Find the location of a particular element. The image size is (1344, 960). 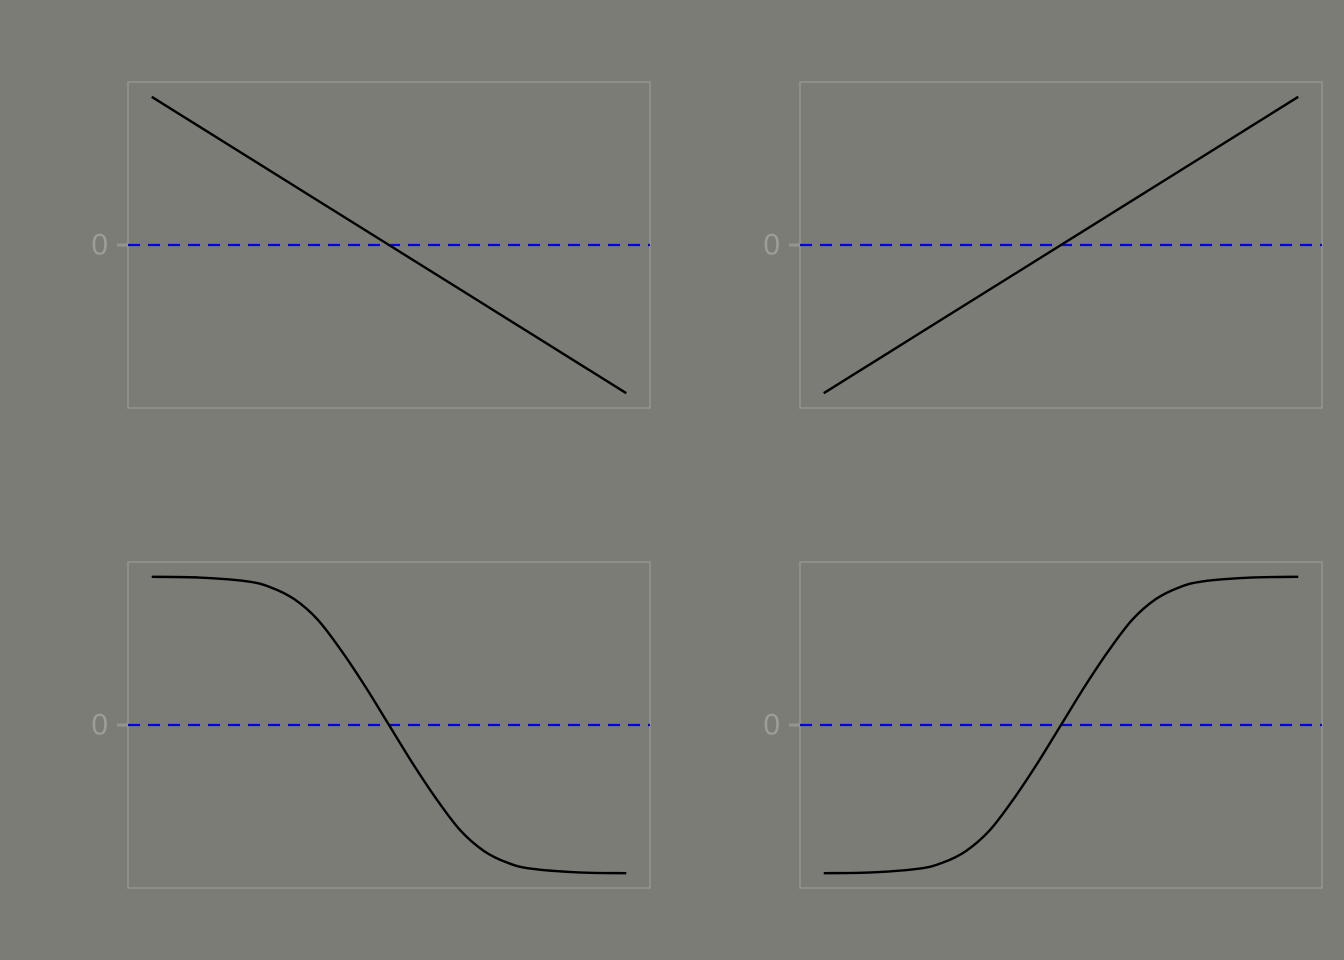

panel-2: 0 is located at coordinates (1043, 245).